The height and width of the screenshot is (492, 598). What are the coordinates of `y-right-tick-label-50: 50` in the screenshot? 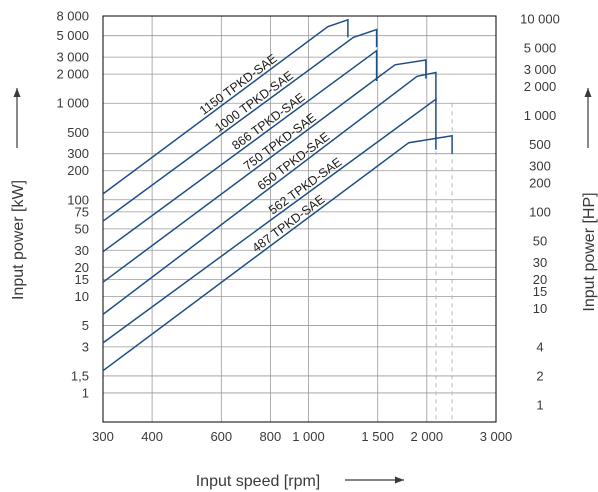 It's located at (540, 241).